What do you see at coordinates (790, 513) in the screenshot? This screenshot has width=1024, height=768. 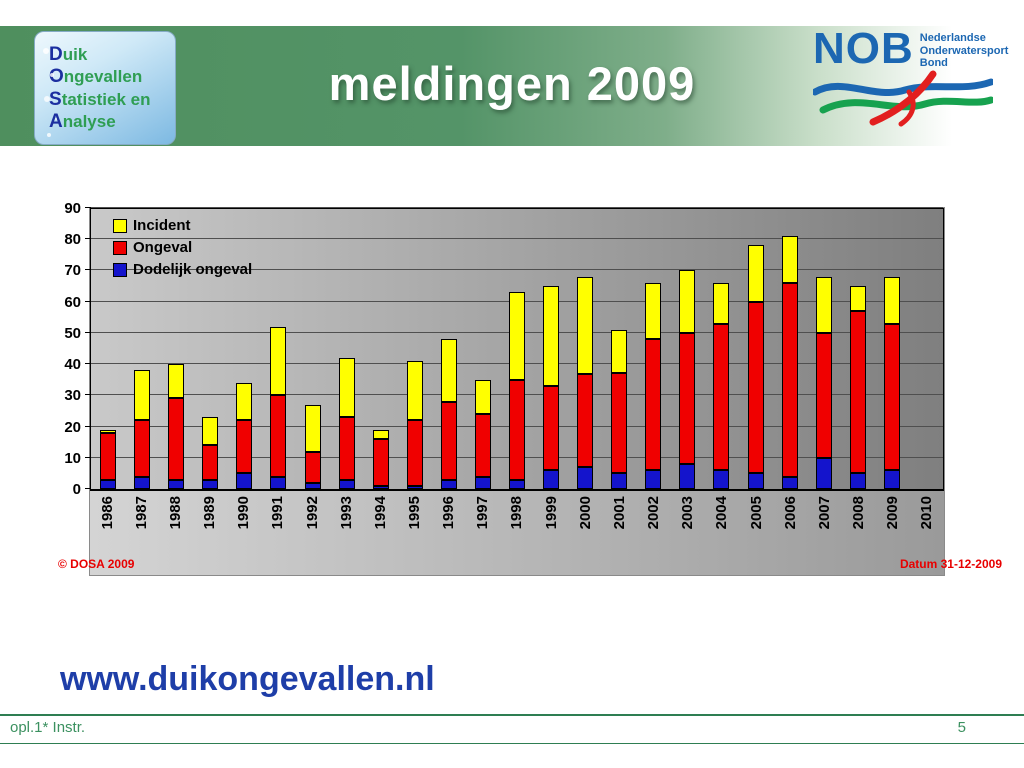 I see `x-tick-label: 2006` at bounding box center [790, 513].